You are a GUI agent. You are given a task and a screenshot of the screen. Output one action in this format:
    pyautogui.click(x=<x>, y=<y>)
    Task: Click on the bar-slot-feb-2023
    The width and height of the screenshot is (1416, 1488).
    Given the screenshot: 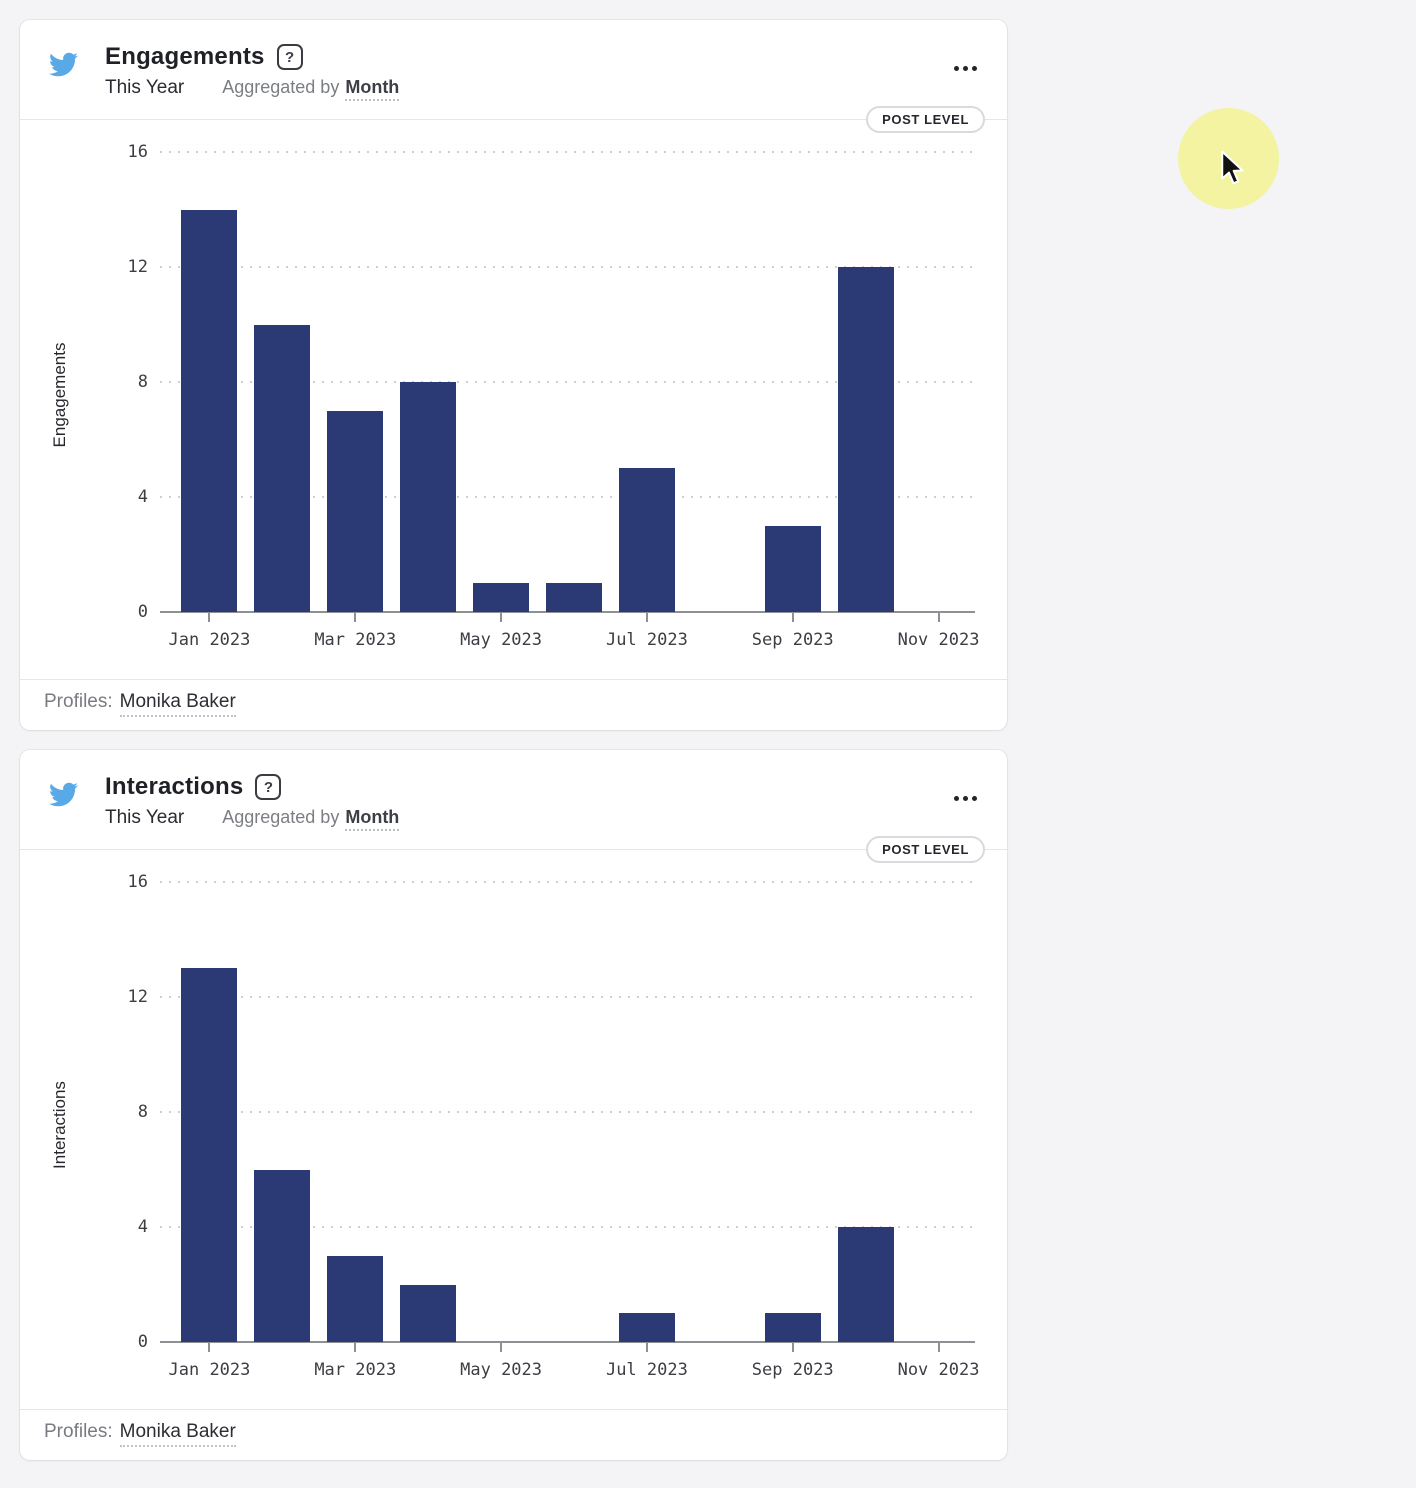 What is the action you would take?
    pyautogui.click(x=282, y=382)
    